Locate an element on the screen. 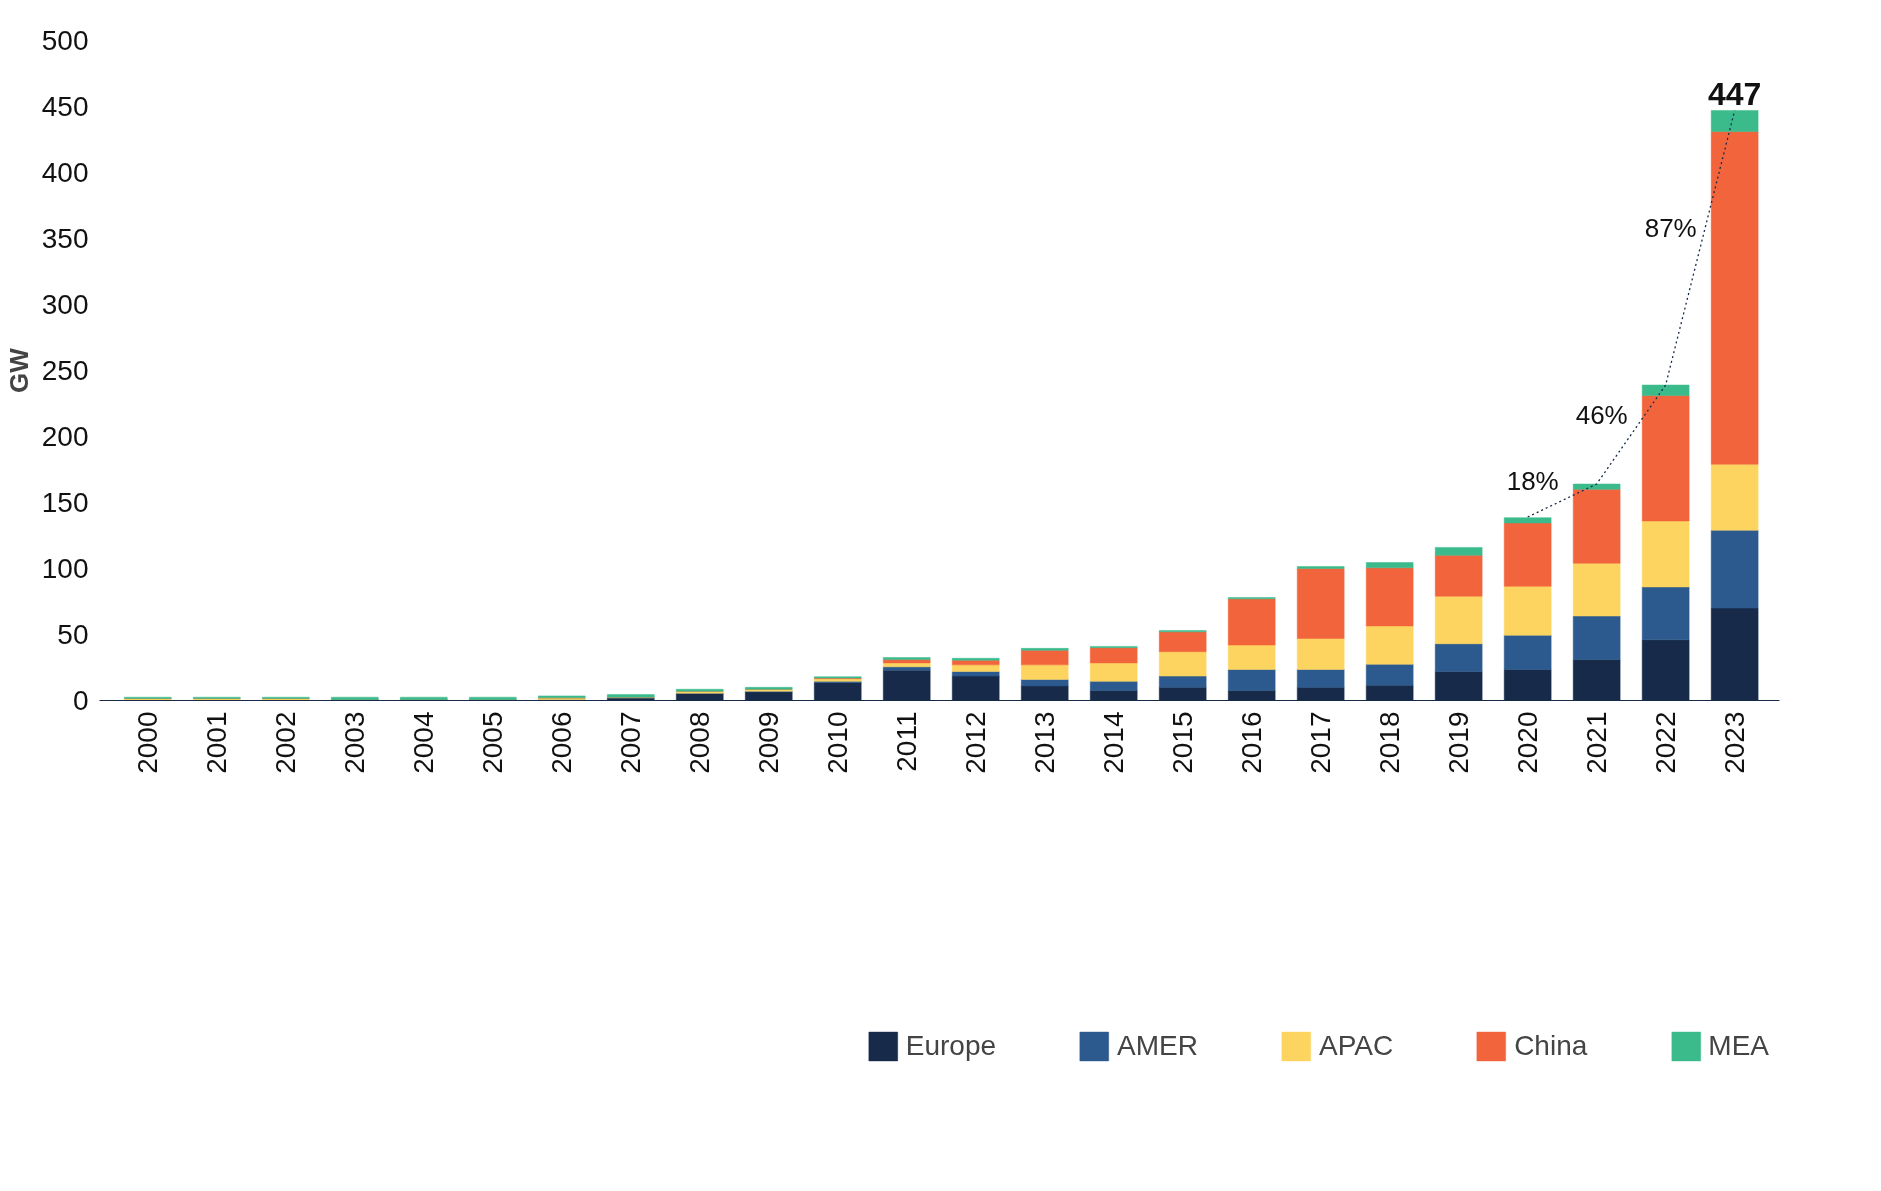  y-tick-label: 350 is located at coordinates (65, 238).